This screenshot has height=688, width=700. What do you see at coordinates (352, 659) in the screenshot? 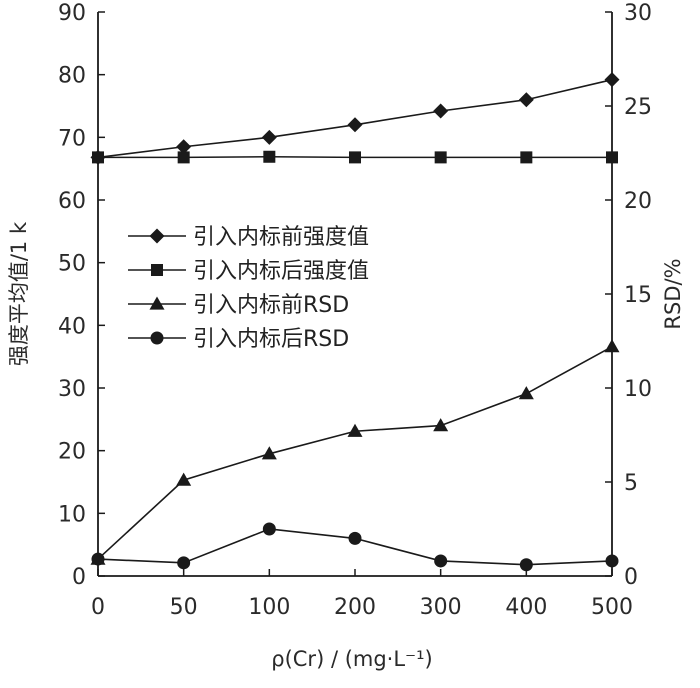
I see `x-axis-title: ρ(Cr) / (mg·L⁻¹)` at bounding box center [352, 659].